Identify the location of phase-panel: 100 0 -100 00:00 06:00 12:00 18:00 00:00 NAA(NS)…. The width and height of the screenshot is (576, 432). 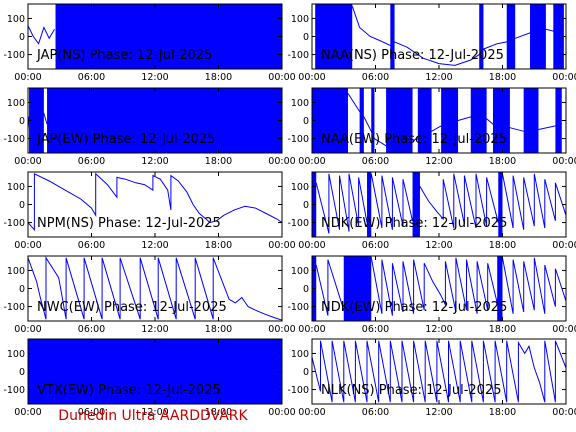
(431, 43).